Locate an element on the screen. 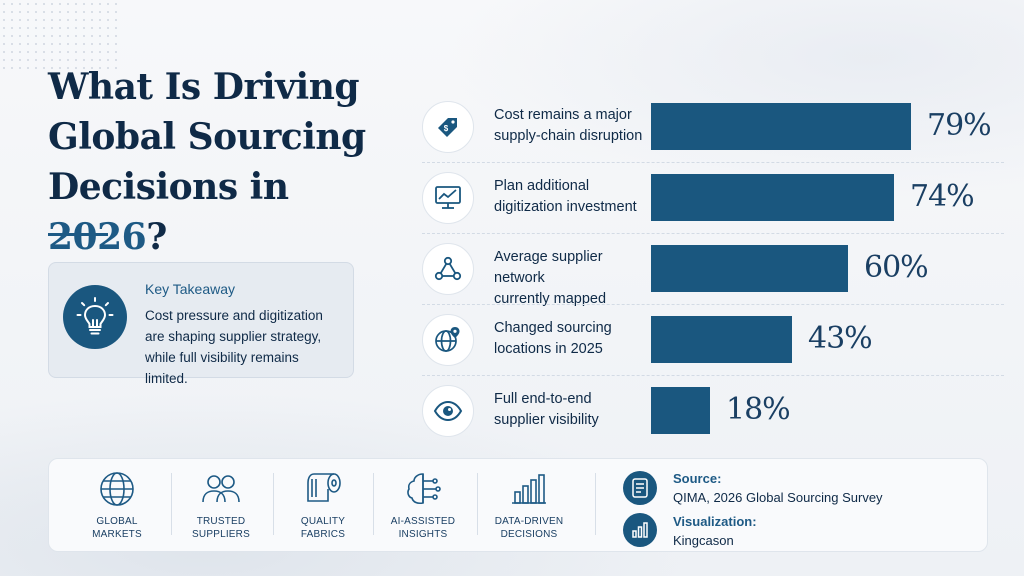 The image size is (1024, 576). feature-label-2: FABRICS is located at coordinates (323, 534).